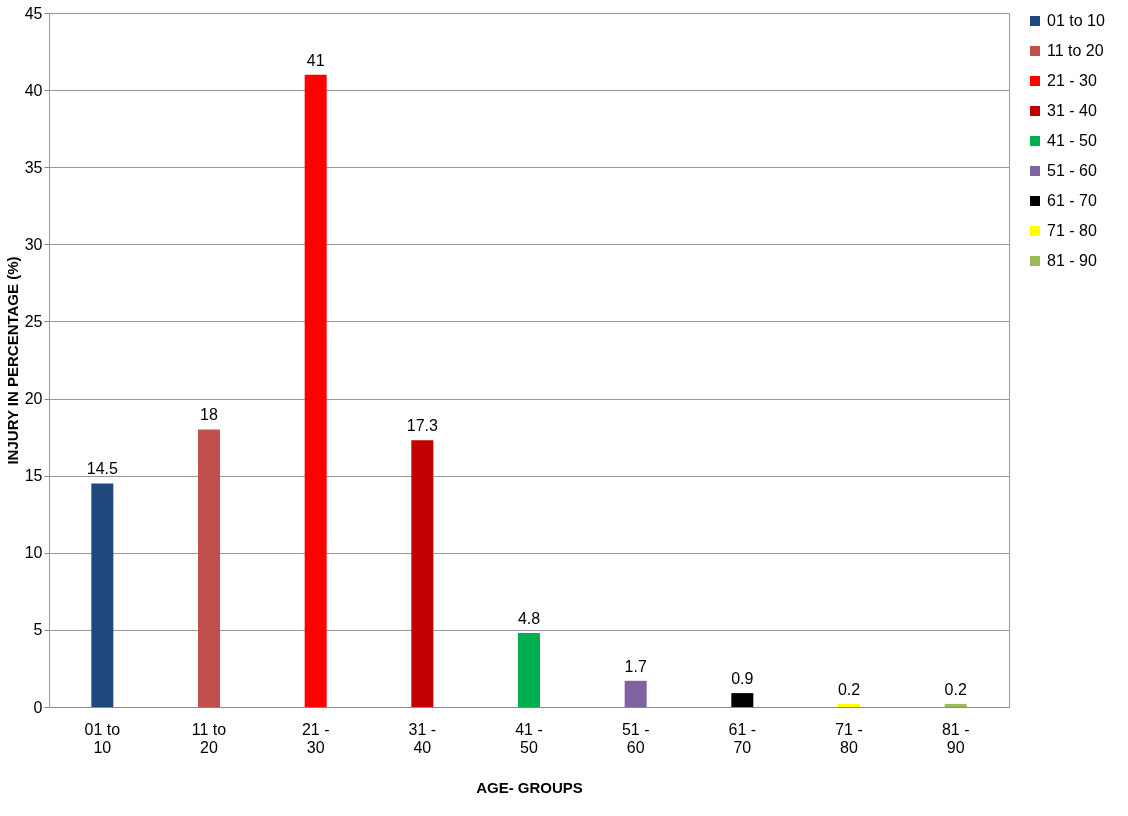 This screenshot has width=1128, height=816. Describe the element at coordinates (33, 244) in the screenshot. I see `y-tick-label: 30` at that location.